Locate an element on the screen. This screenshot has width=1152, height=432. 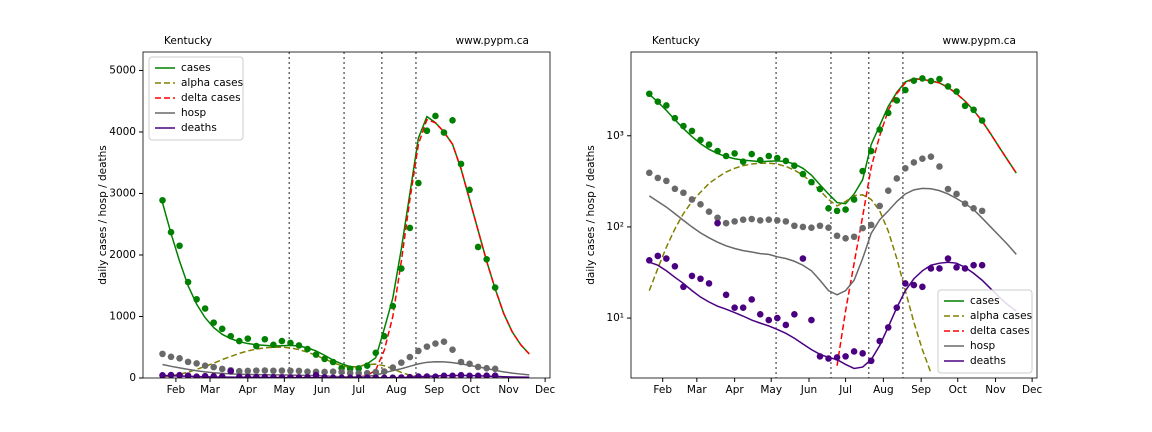
y-tick-label: 5000 is located at coordinates (122, 70).